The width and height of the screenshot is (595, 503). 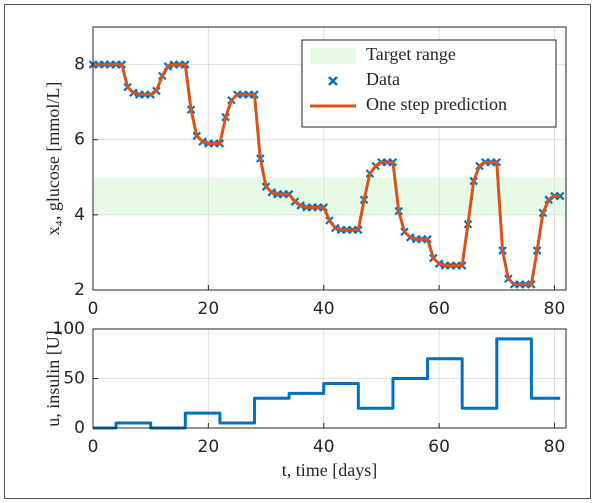 I want to click on target-range, so click(x=329, y=196).